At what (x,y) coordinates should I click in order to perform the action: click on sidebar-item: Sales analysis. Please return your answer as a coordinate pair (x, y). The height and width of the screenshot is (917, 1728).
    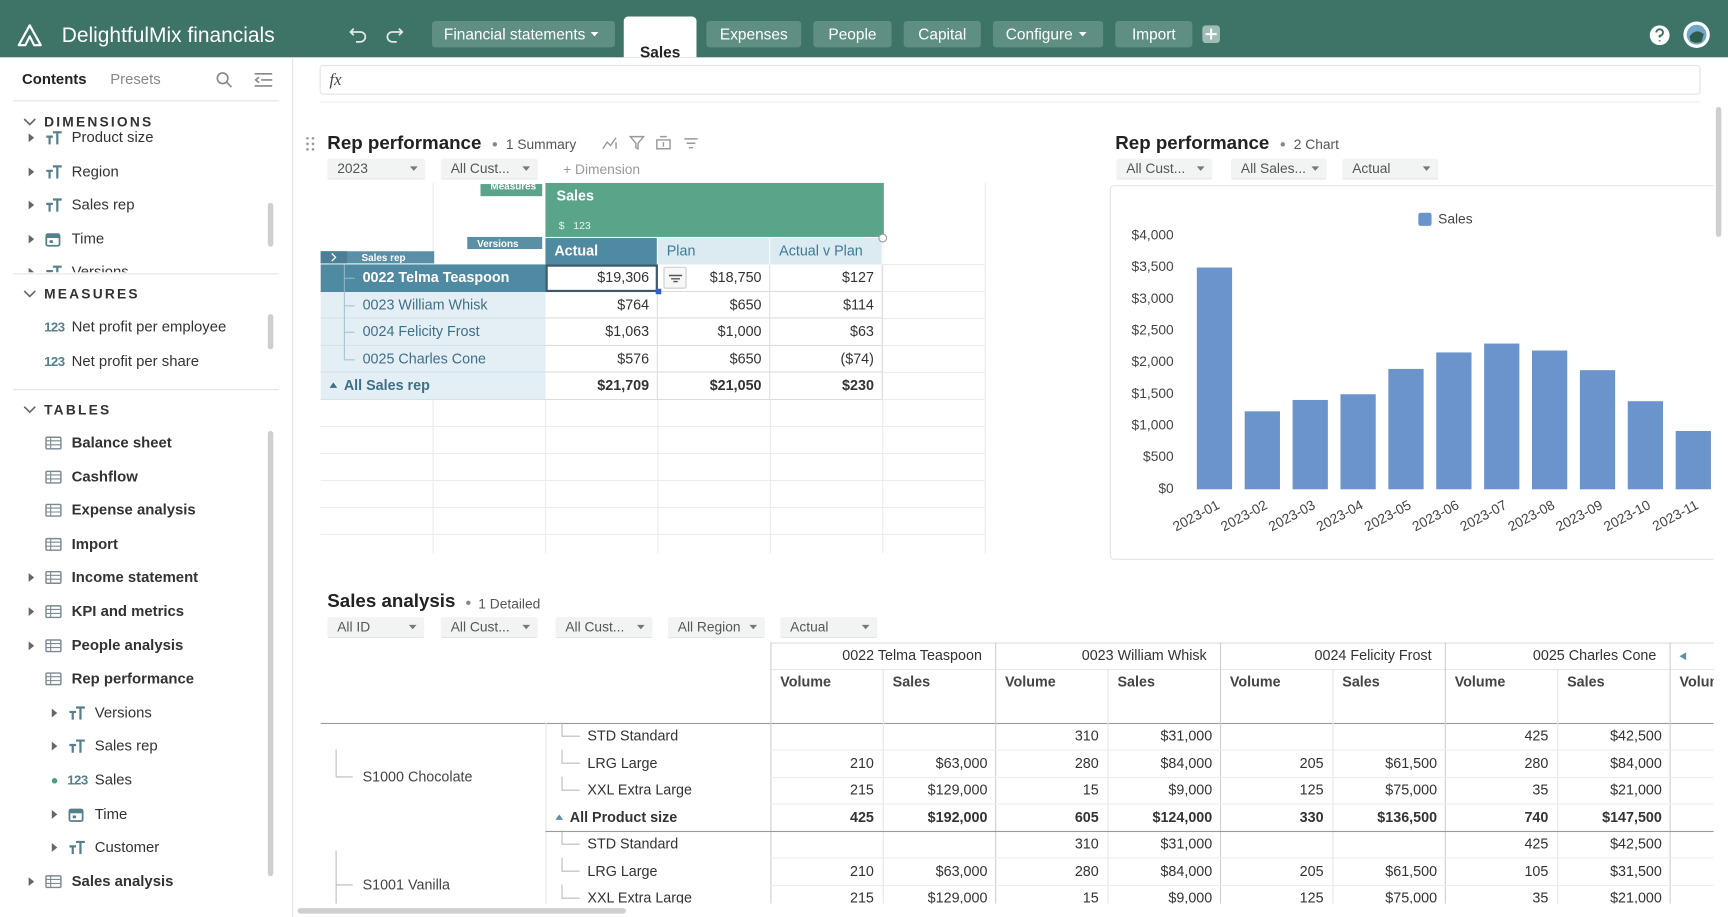
    Looking at the image, I should click on (122, 881).